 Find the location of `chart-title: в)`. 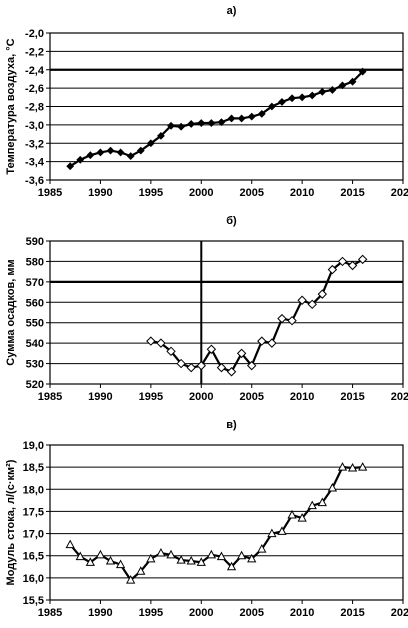

chart-title: в) is located at coordinates (231, 425).